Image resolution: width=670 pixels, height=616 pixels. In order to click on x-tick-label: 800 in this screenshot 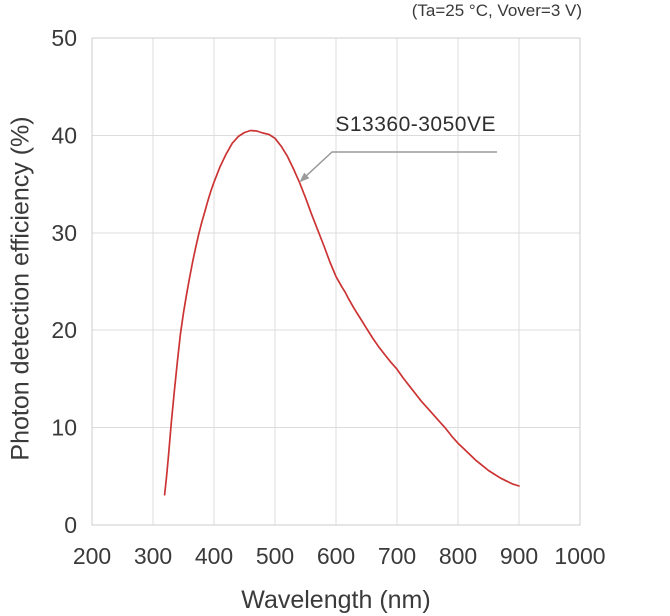, I will do `click(458, 556)`.